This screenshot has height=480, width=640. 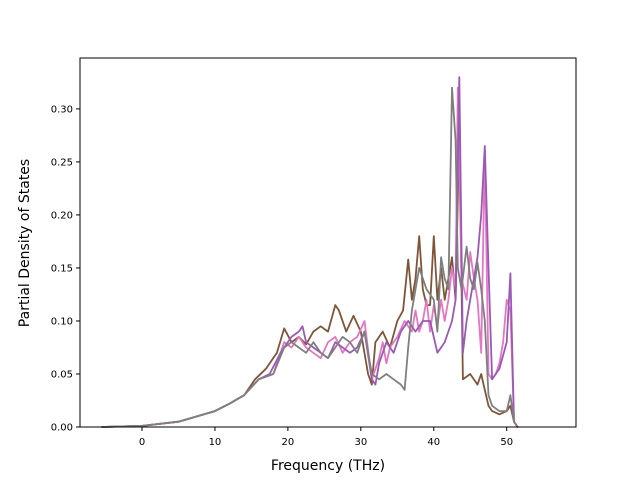 I want to click on y-tick-label: 0.10, so click(x=62, y=321).